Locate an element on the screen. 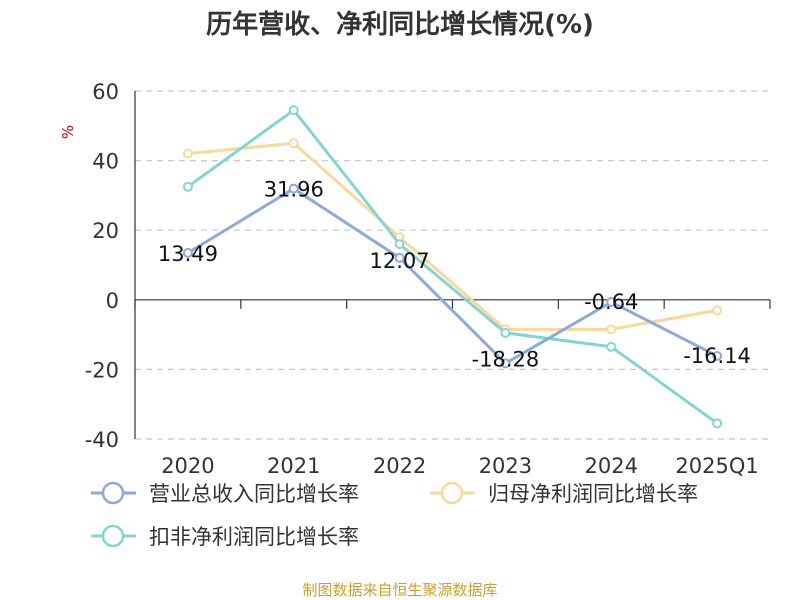  y-tick-label: -20 is located at coordinates (102, 370).